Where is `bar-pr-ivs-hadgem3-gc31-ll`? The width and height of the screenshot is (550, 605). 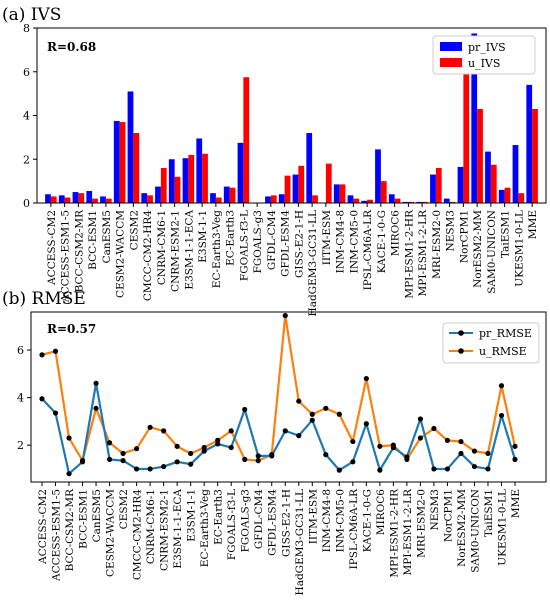 bar-pr-ivs-hadgem3-gc31-ll is located at coordinates (309, 168).